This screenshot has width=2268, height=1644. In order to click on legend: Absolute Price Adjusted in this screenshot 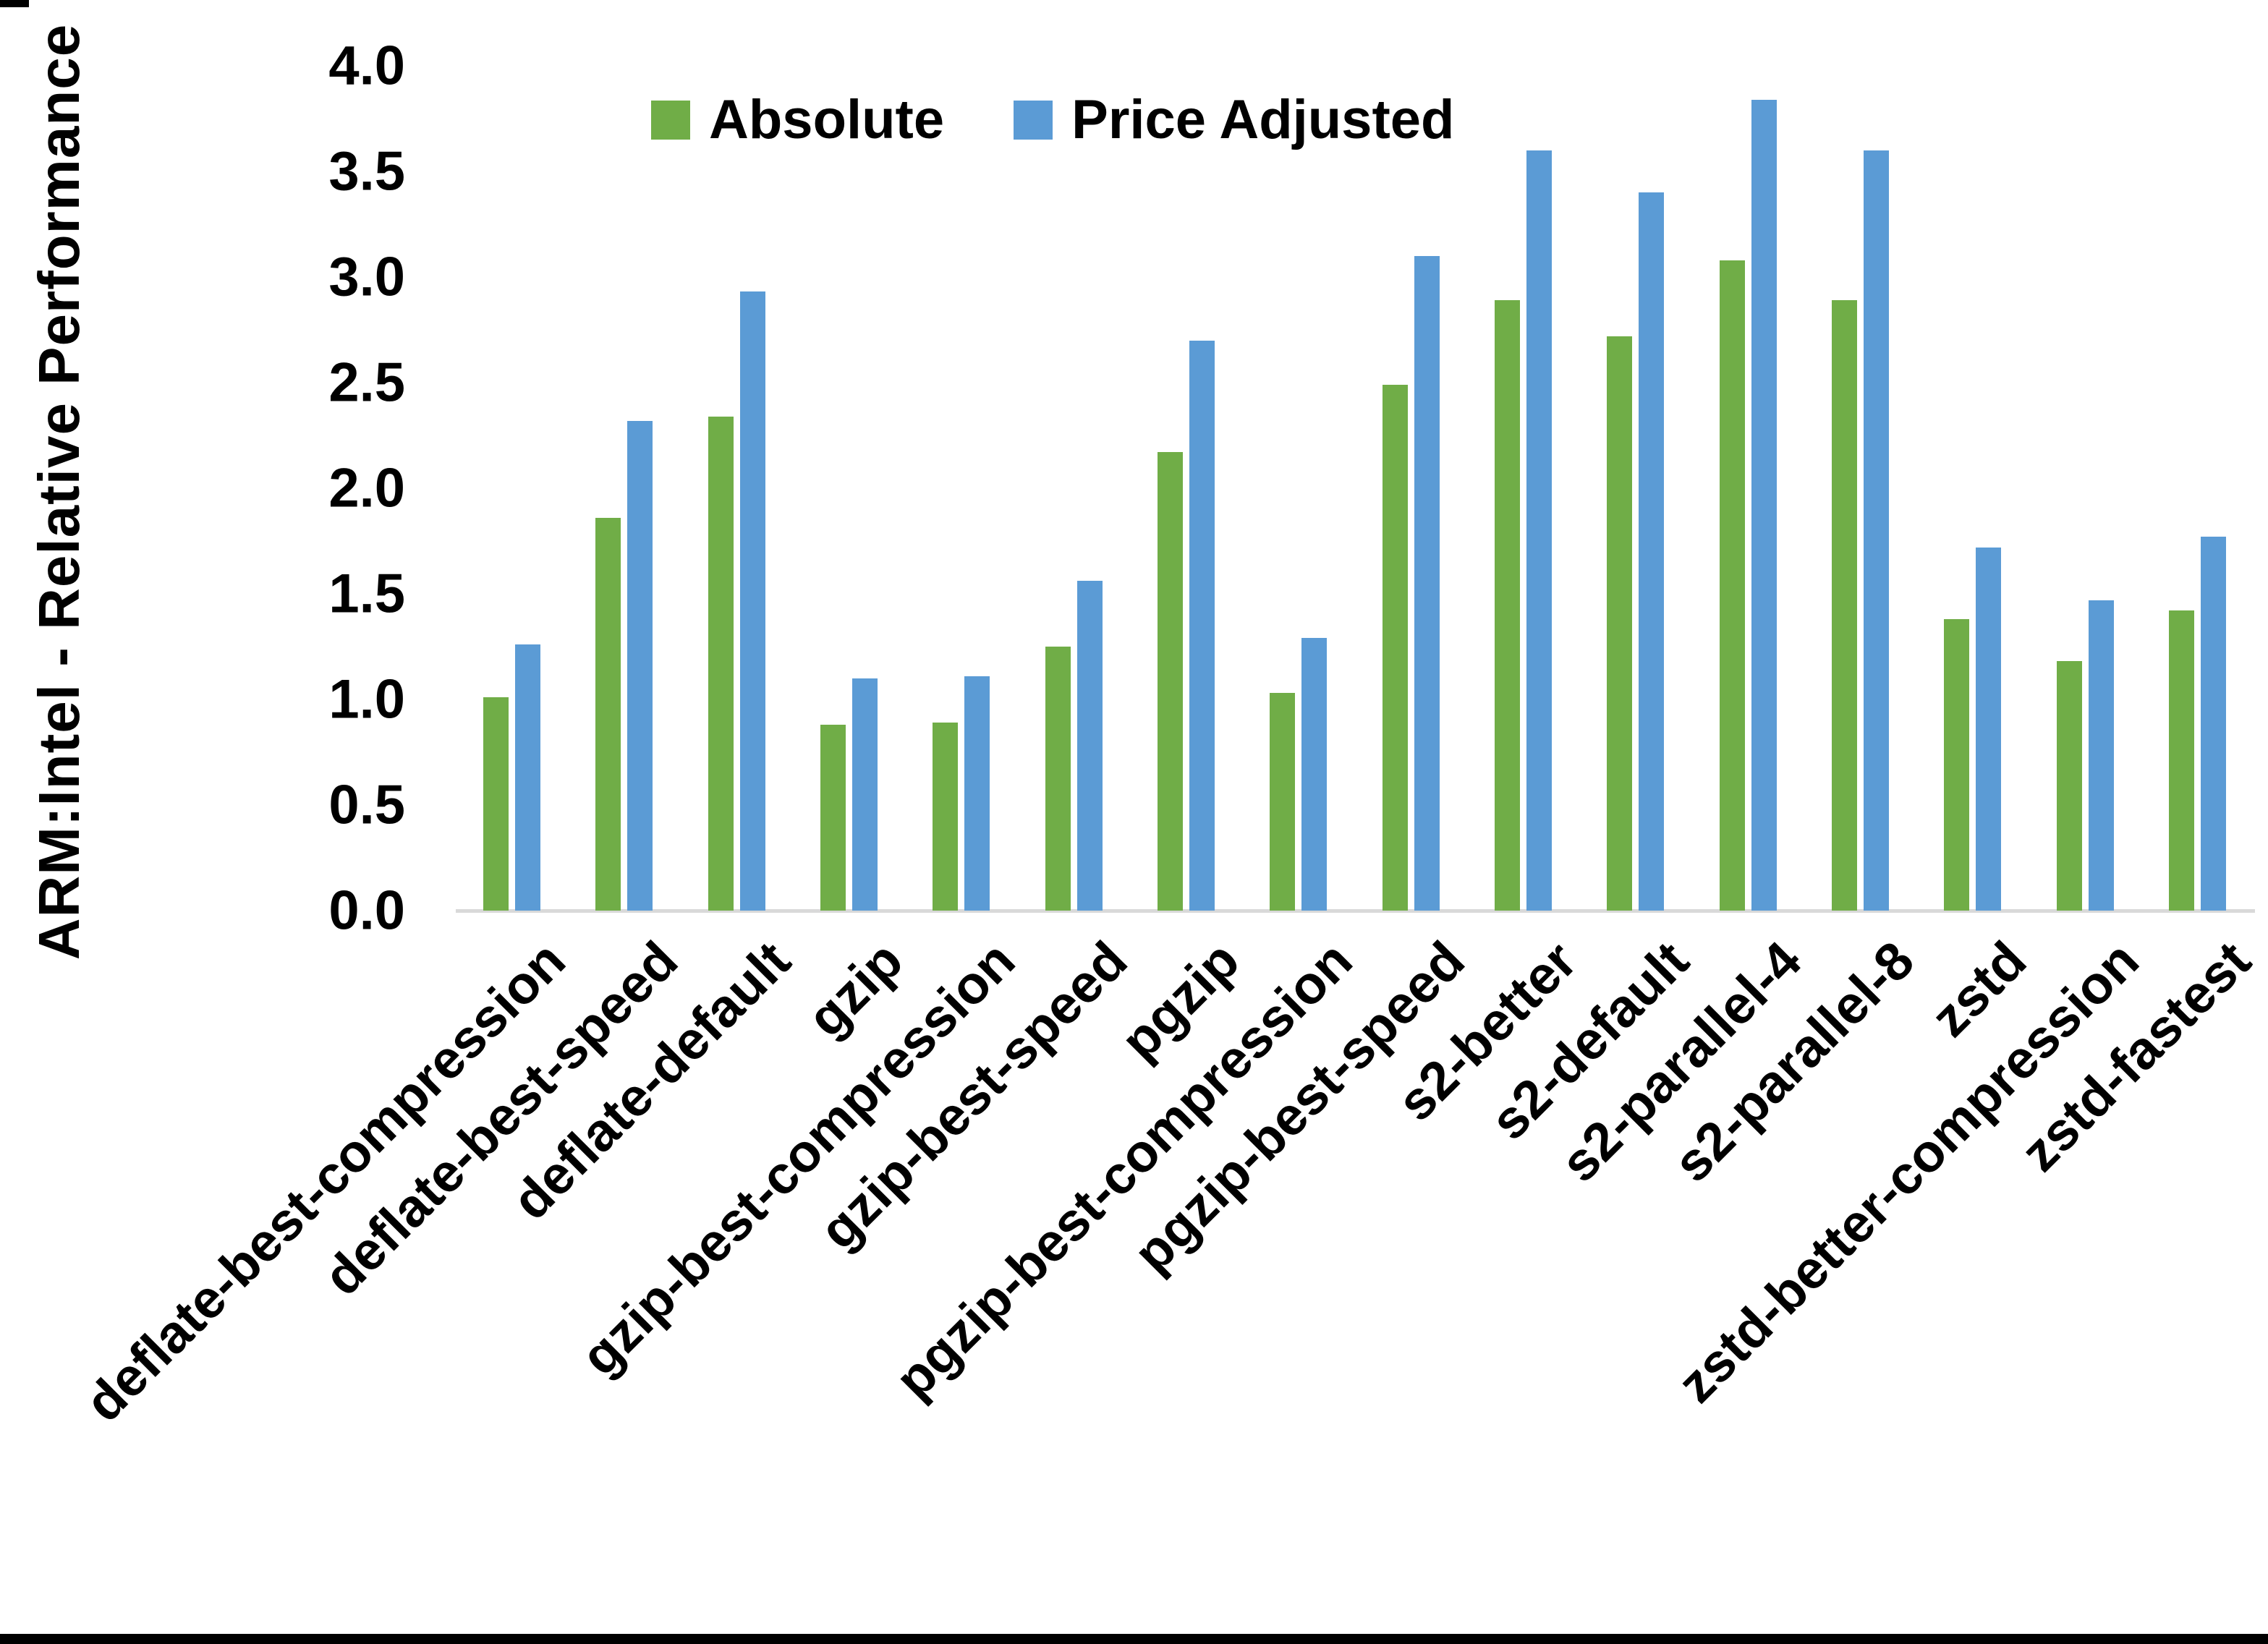, I will do `click(1052, 119)`.